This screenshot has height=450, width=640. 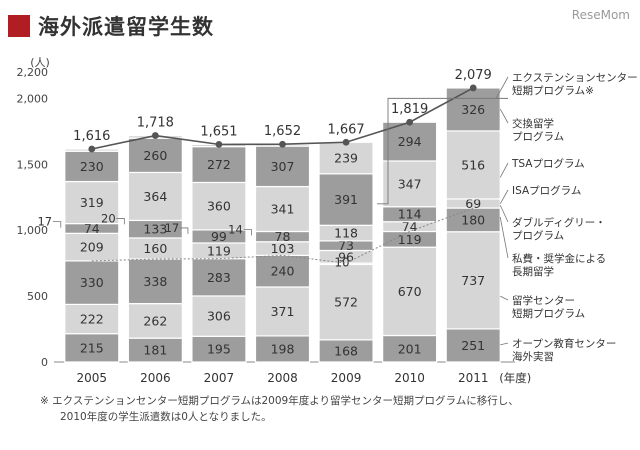 I want to click on segment-label: 572, so click(x=346, y=302).